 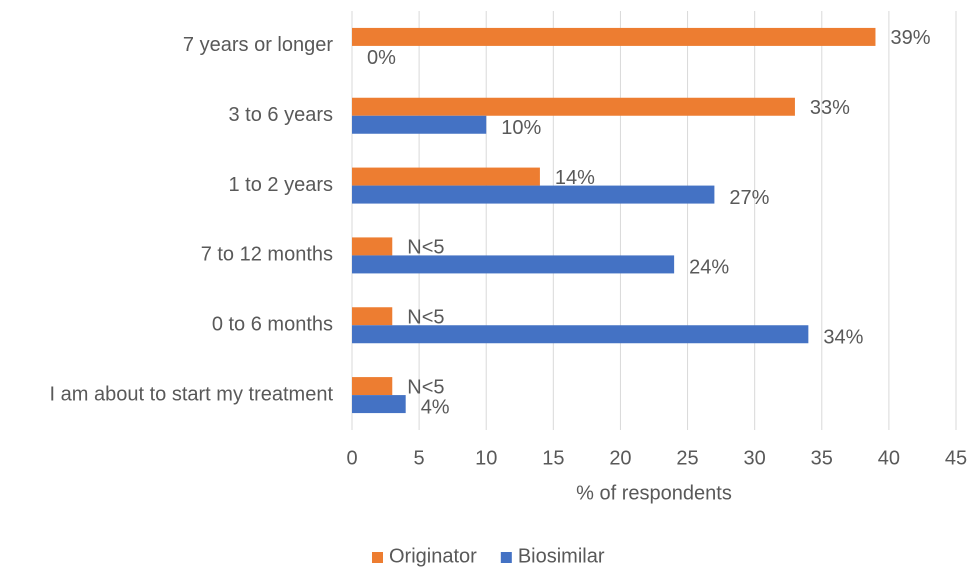 I want to click on data-label: 10%, so click(x=521, y=128).